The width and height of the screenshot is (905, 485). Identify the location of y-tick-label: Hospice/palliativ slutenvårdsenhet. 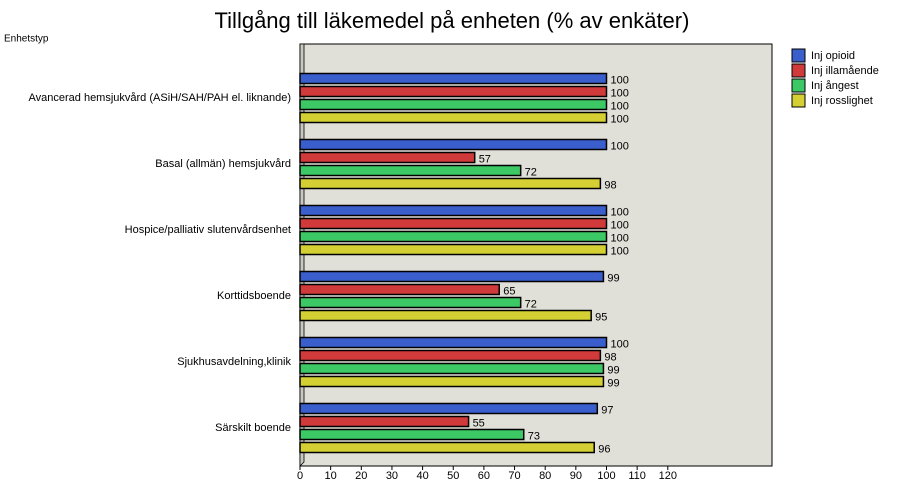
(208, 230).